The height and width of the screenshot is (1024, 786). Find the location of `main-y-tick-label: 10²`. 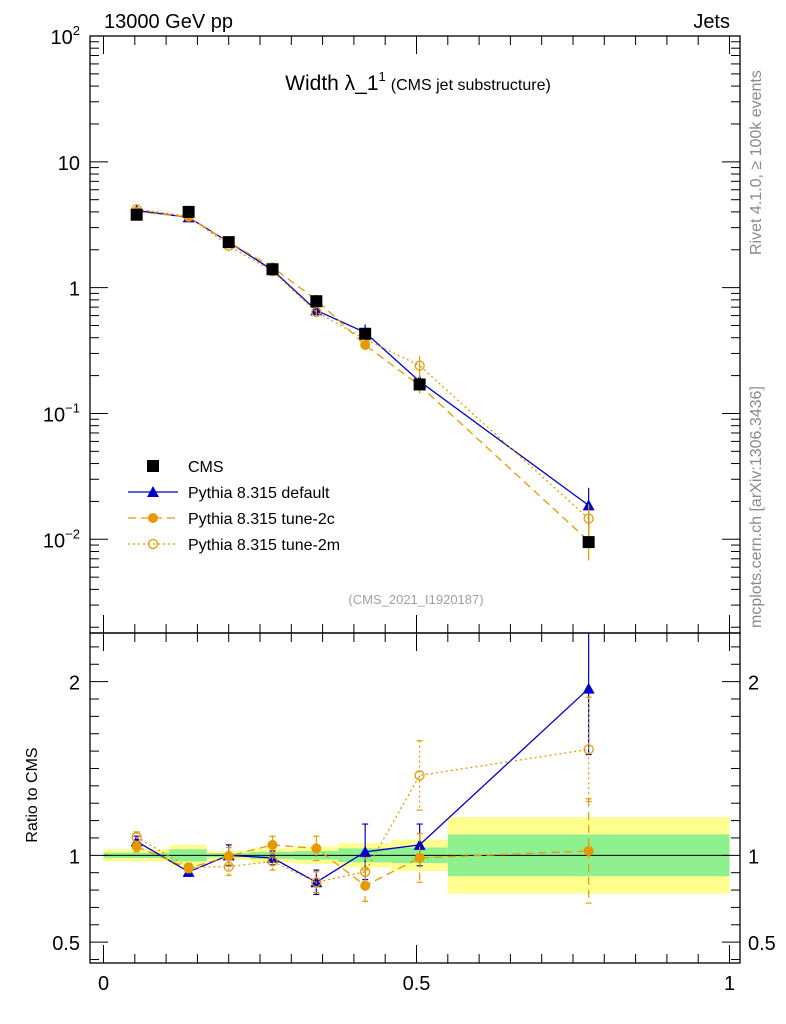

main-y-tick-label: 10² is located at coordinates (65, 36).